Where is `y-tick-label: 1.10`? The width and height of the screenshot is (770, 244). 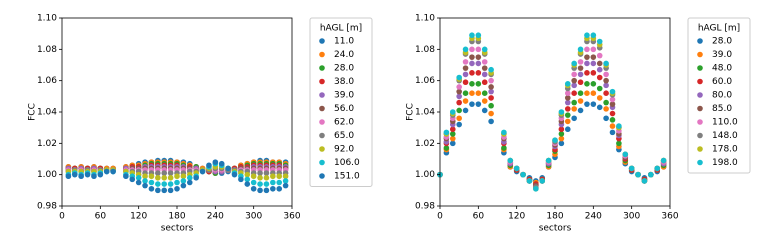 y-tick-label: 1.10 is located at coordinates (47, 19).